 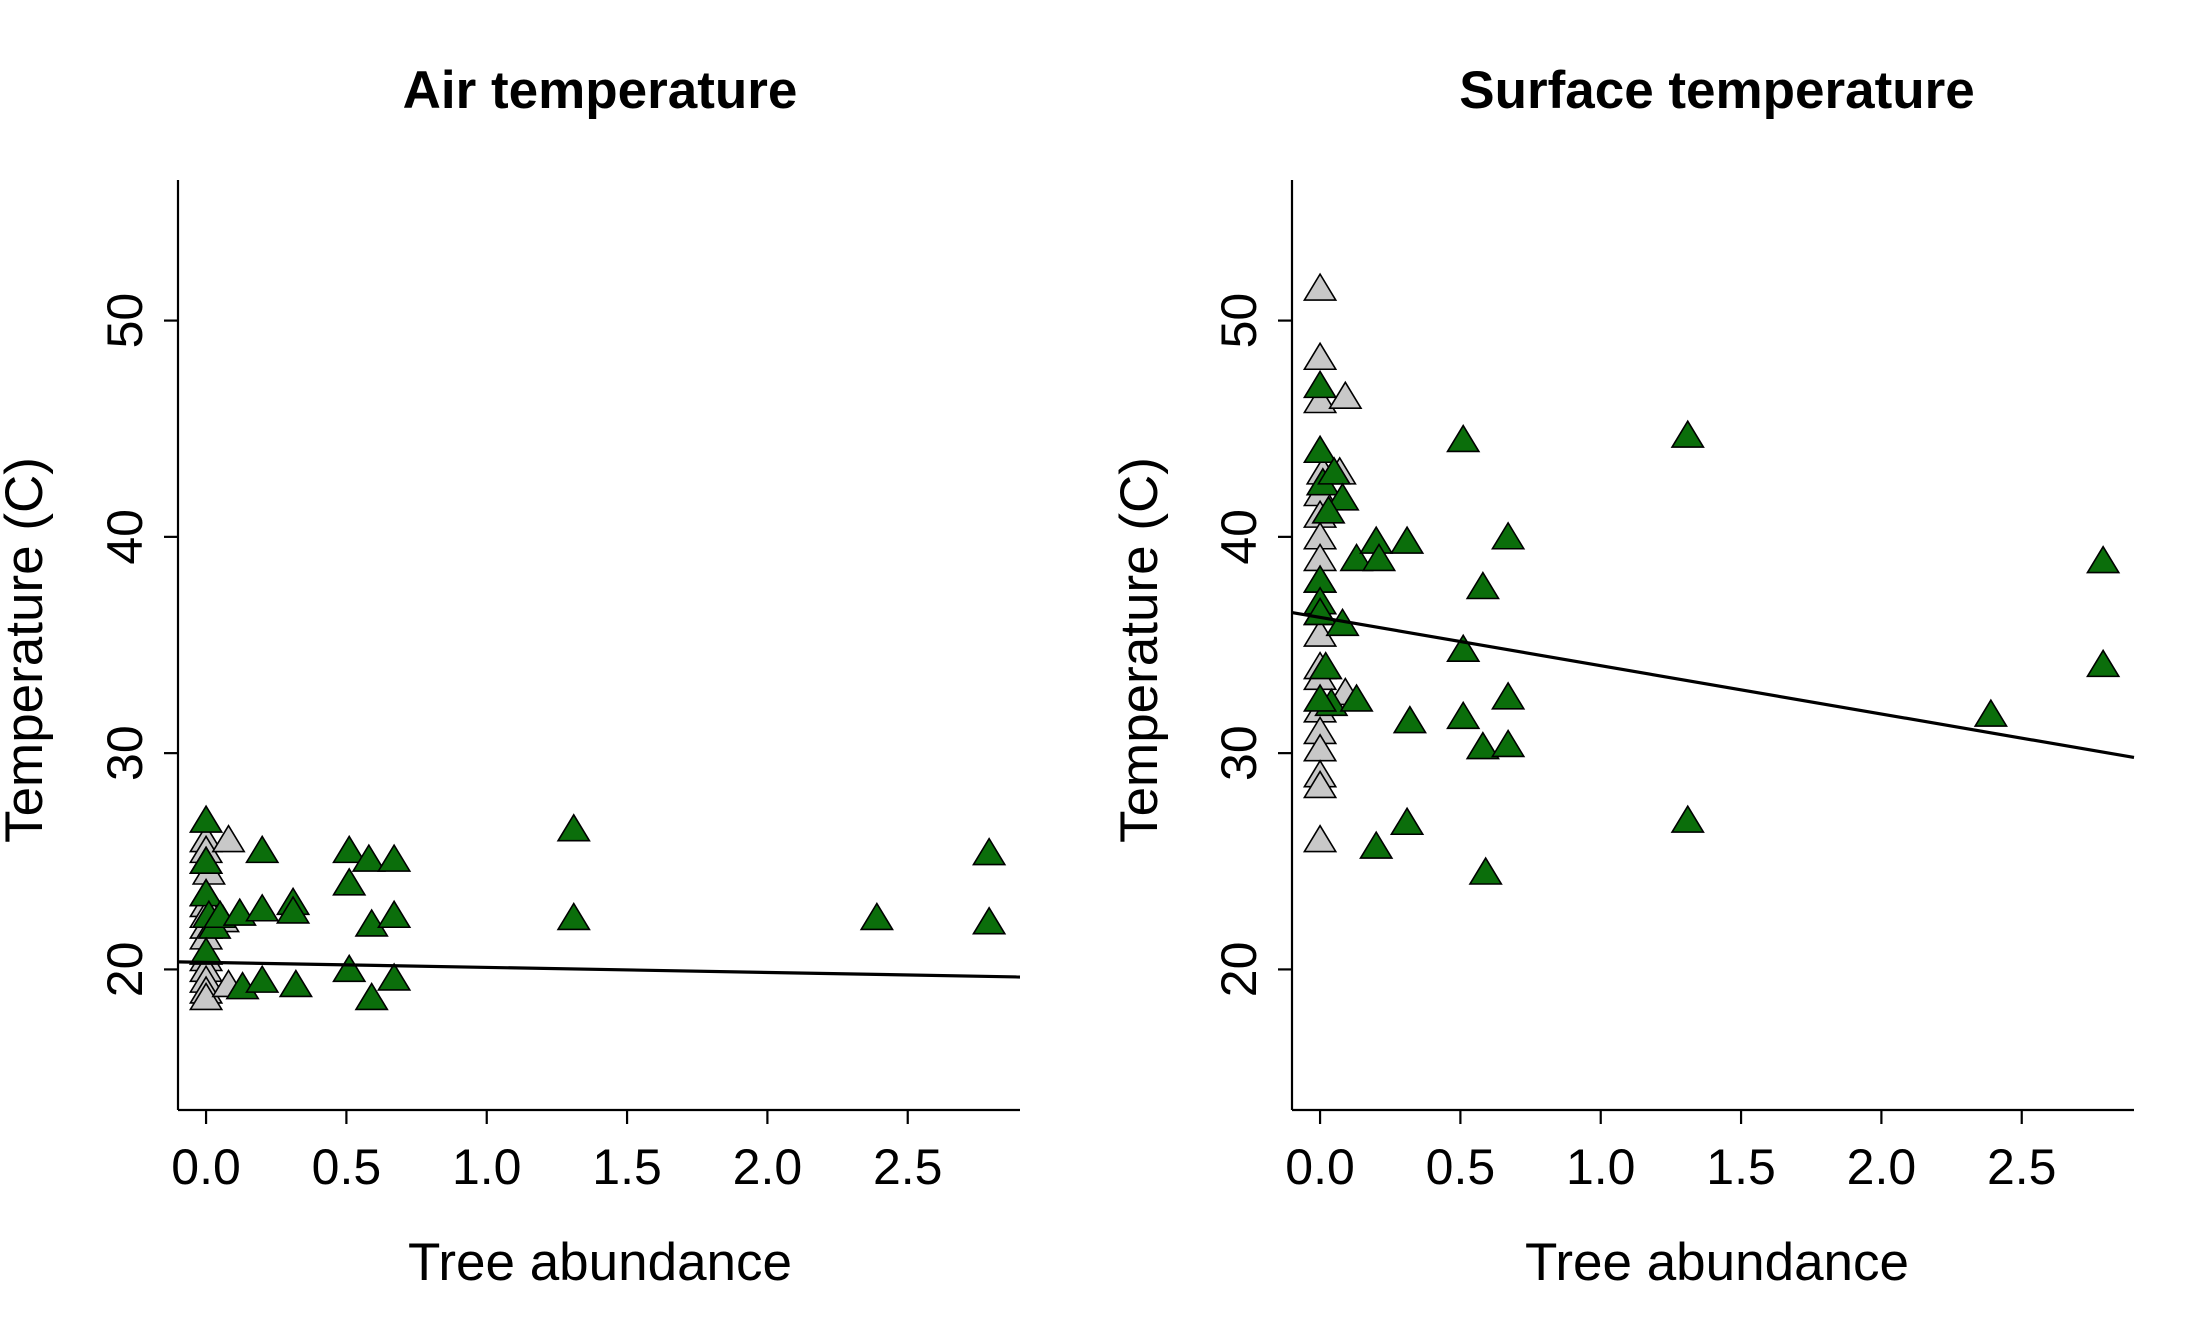 What do you see at coordinates (599, 907) in the screenshot?
I see `data-points` at bounding box center [599, 907].